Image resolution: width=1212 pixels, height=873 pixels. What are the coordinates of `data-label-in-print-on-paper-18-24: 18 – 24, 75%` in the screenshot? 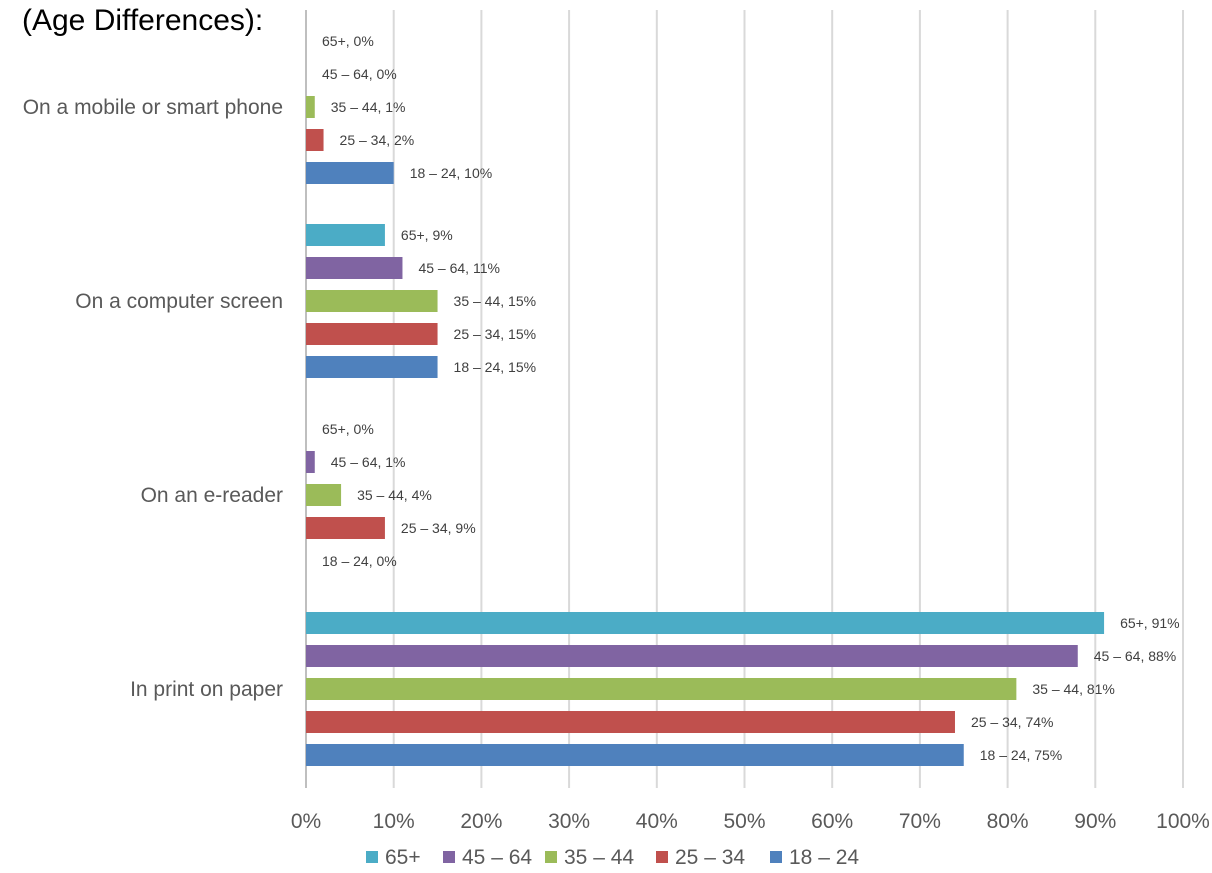 It's located at (1021, 755).